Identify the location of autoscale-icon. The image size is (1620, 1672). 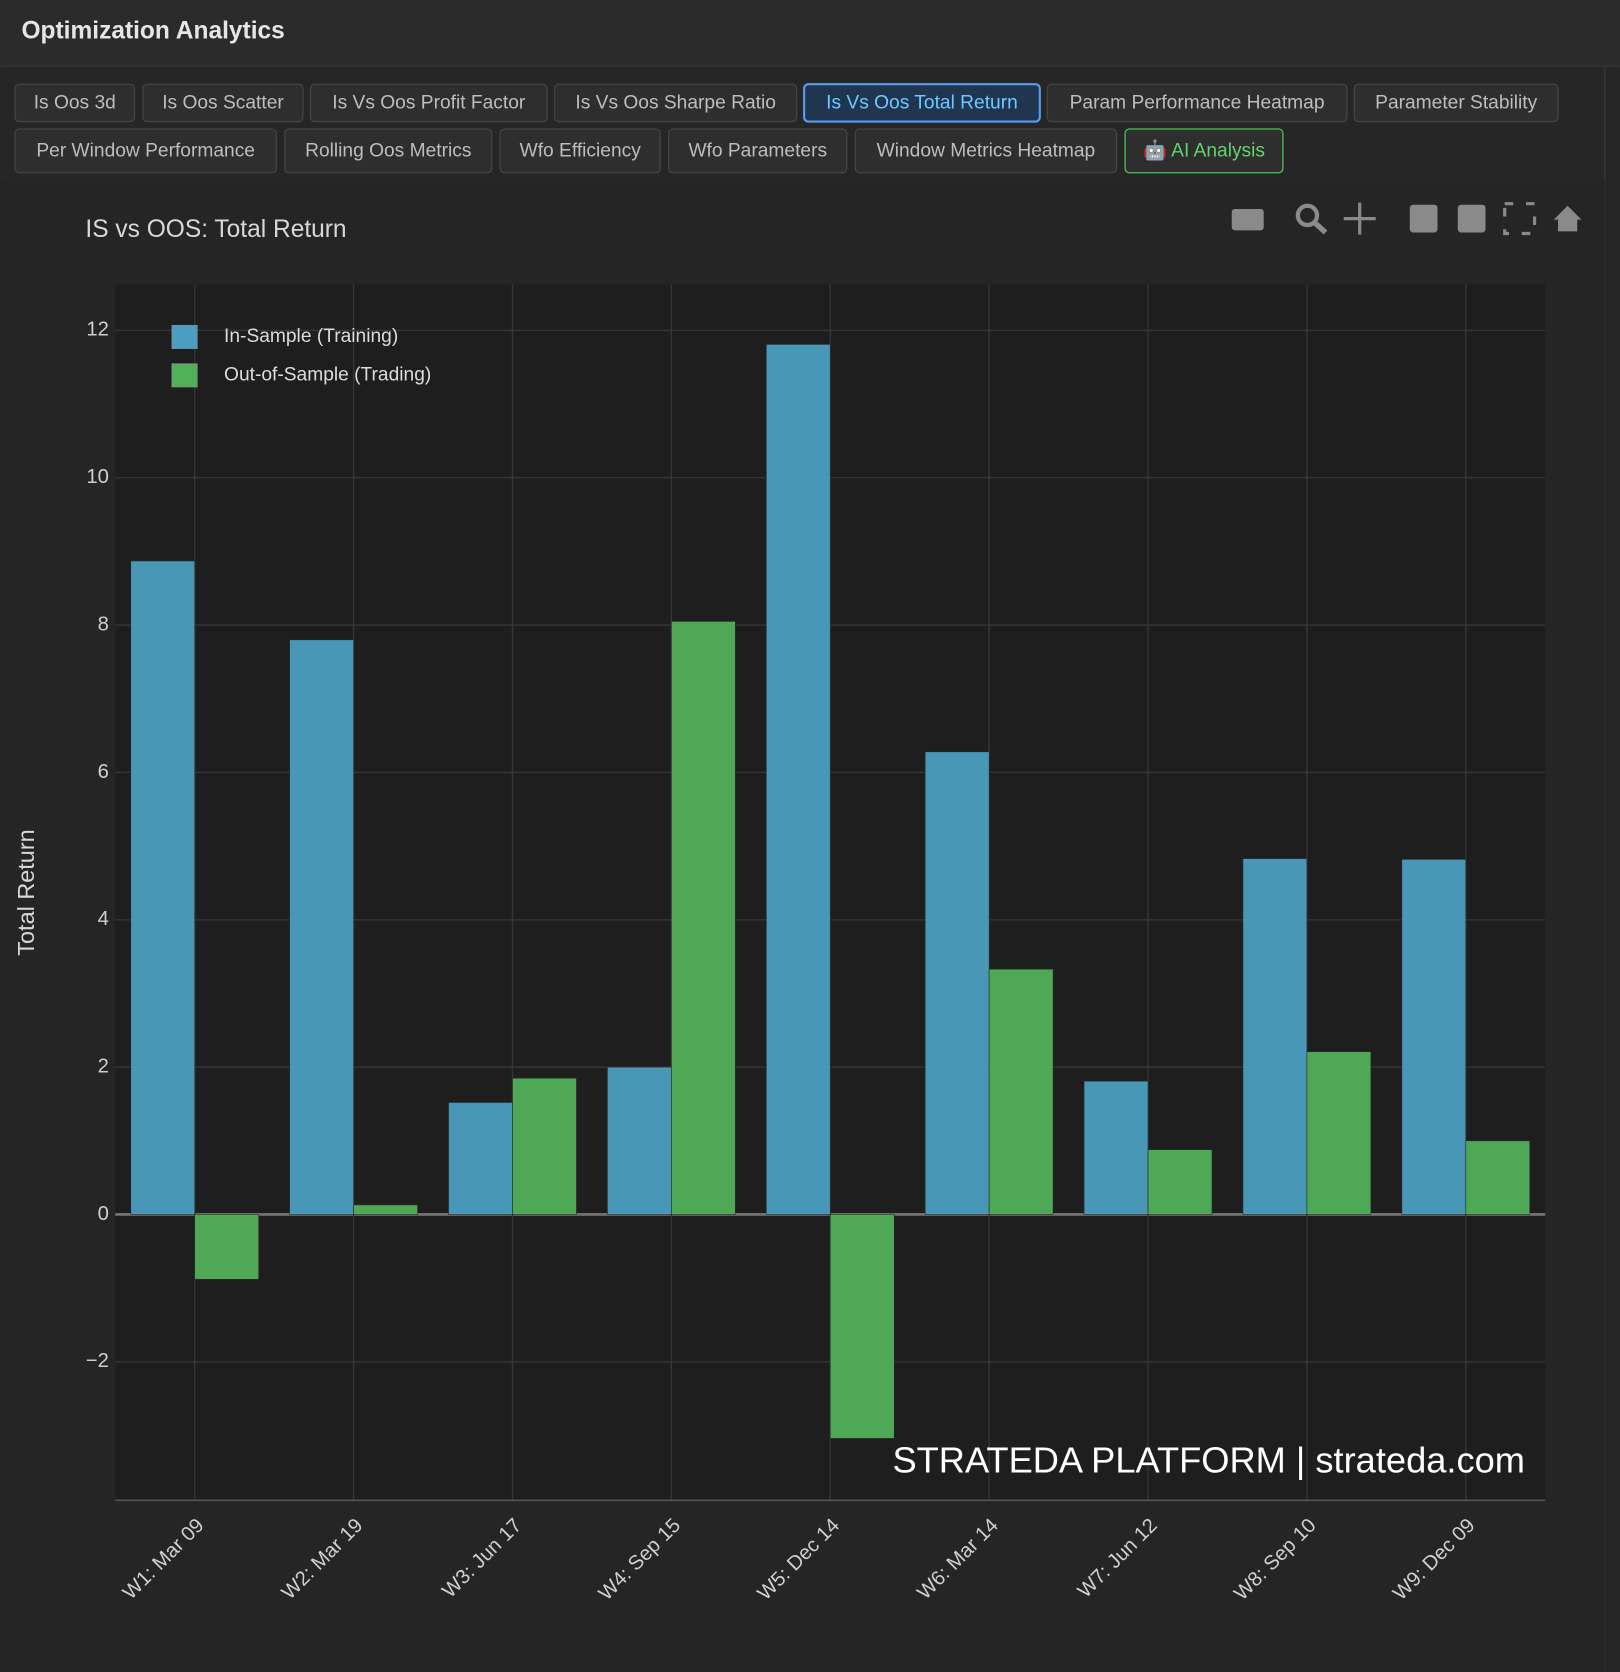
(1520, 219).